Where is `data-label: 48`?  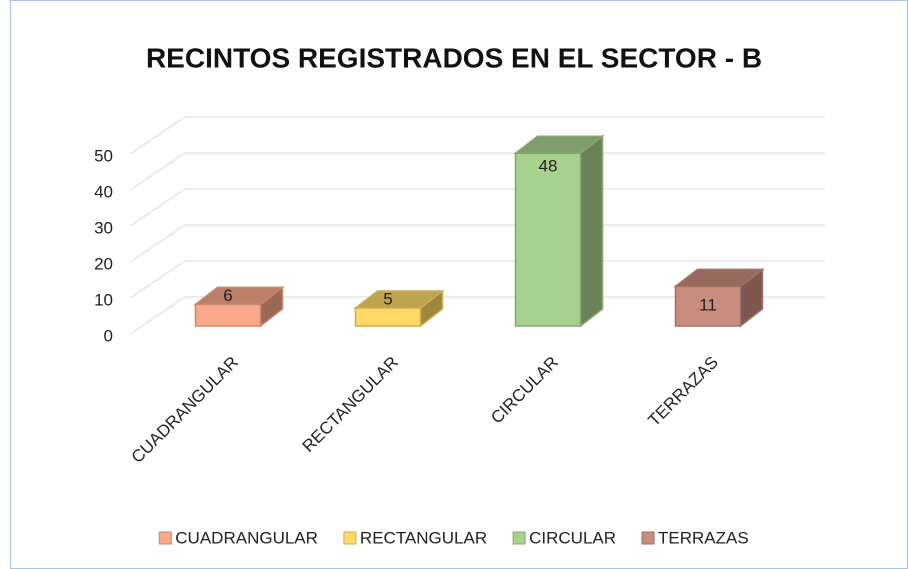 data-label: 48 is located at coordinates (548, 166).